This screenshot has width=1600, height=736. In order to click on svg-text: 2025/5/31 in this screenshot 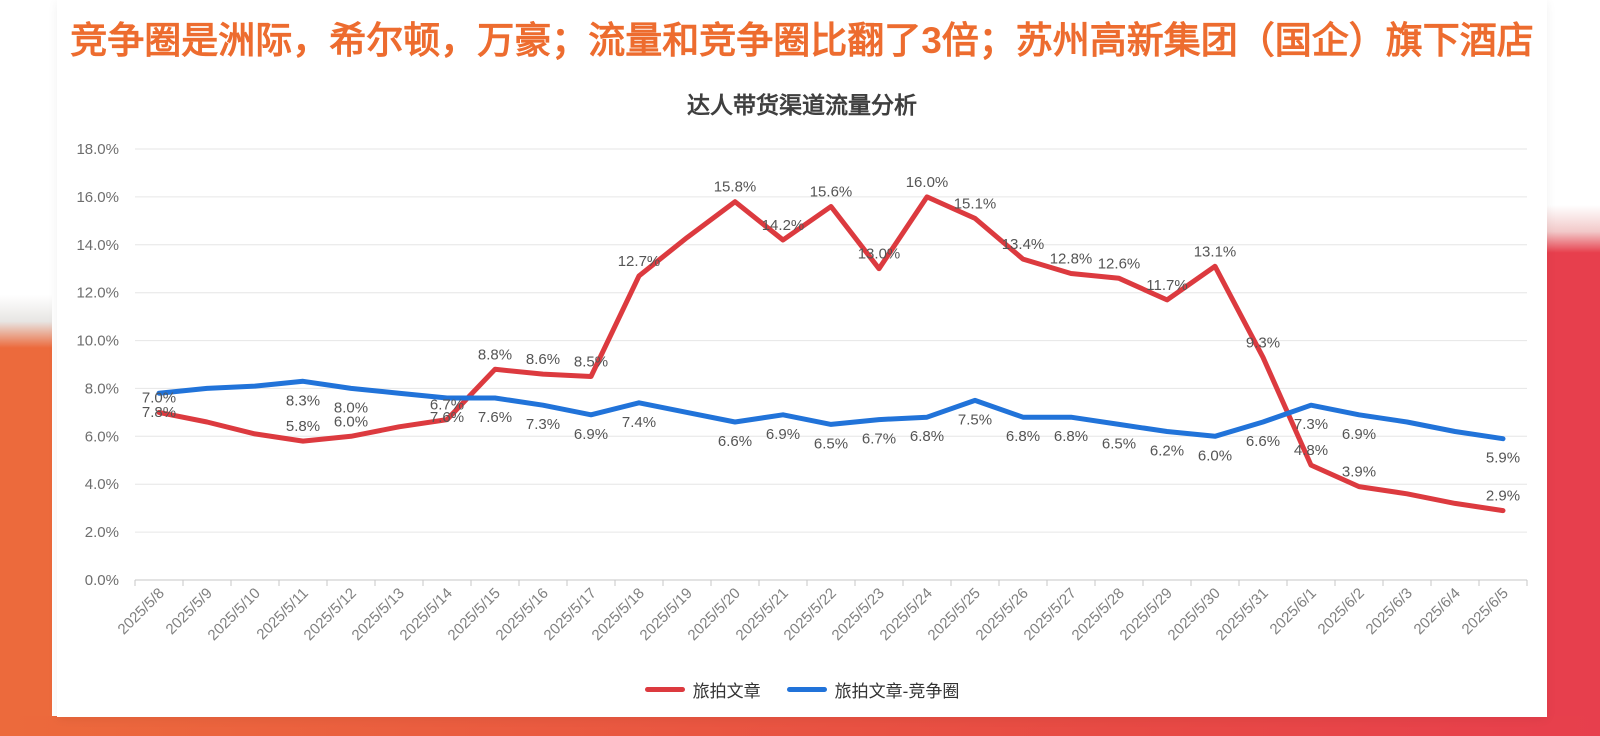, I will do `click(1242, 614)`.